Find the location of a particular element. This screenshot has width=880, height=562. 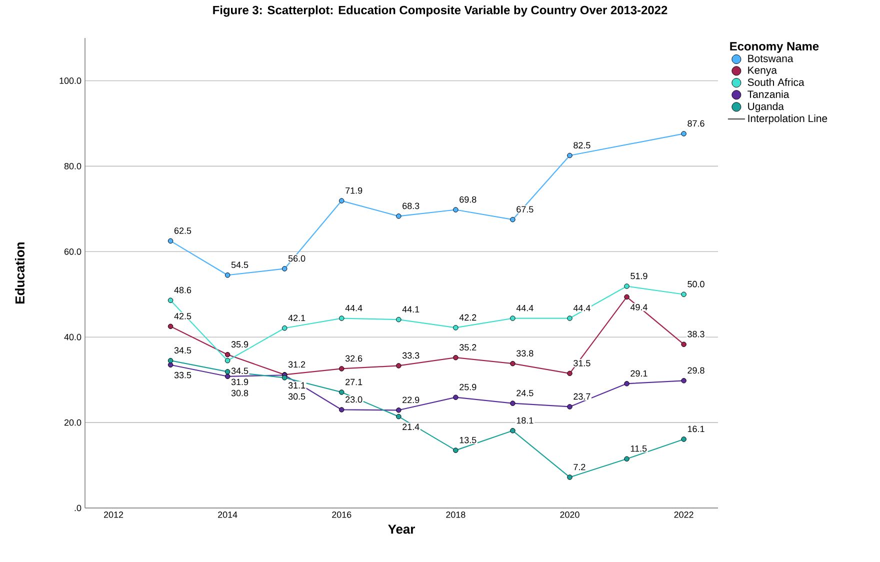

data-label: 33.8 is located at coordinates (525, 353).